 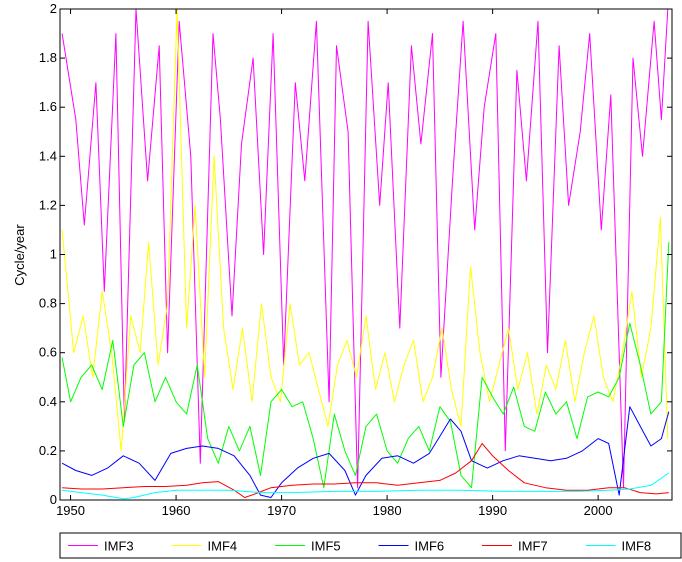 I want to click on legend-box, so click(x=370, y=545).